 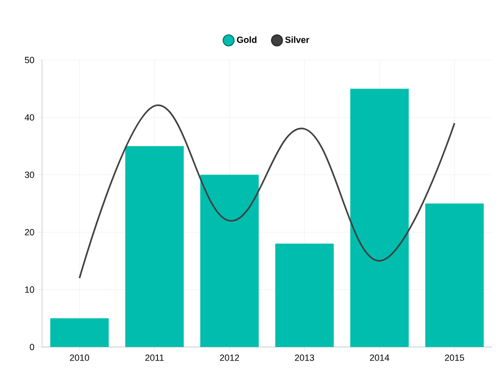 I want to click on y-tick-label: 0, so click(x=32, y=347).